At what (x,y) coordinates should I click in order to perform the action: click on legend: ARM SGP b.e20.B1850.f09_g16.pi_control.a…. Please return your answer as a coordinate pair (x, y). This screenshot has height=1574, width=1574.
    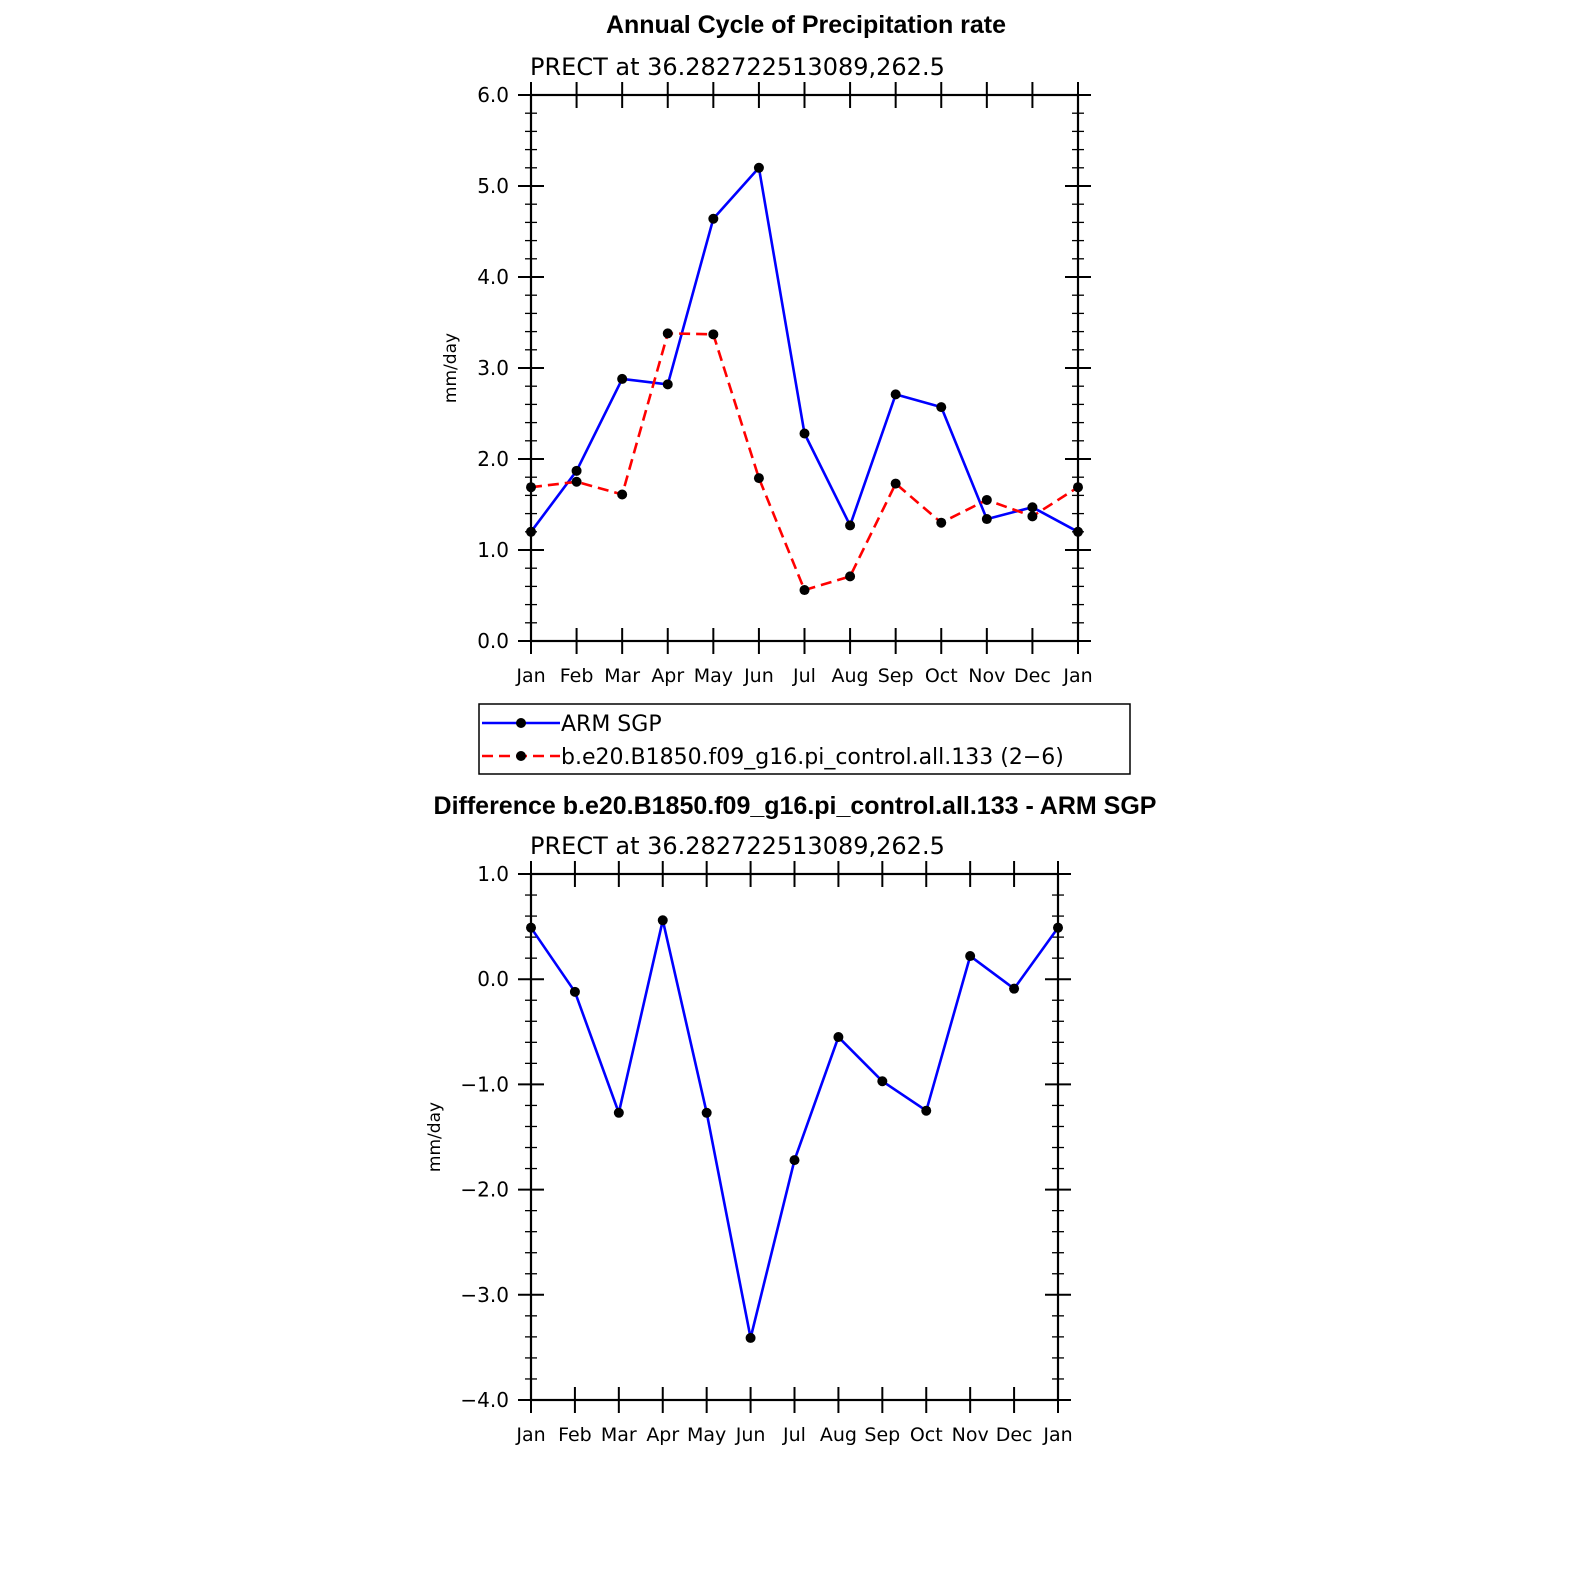
    Looking at the image, I should click on (804, 739).